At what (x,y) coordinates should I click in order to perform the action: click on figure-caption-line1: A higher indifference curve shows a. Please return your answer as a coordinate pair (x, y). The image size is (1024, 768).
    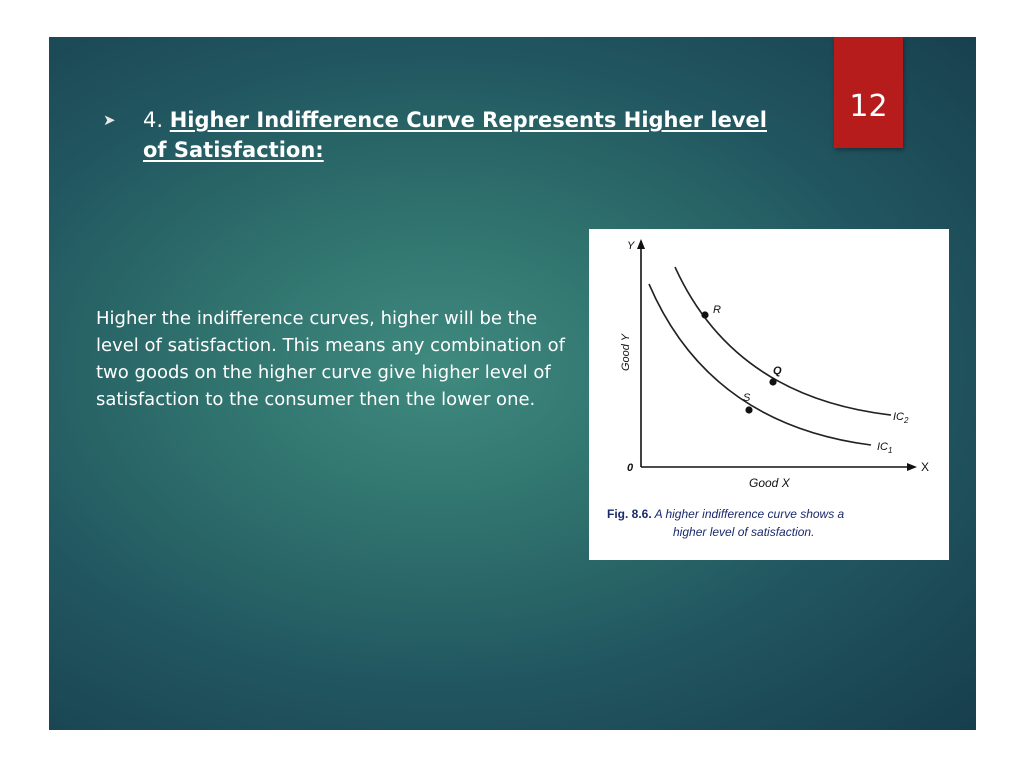
    Looking at the image, I should click on (749, 514).